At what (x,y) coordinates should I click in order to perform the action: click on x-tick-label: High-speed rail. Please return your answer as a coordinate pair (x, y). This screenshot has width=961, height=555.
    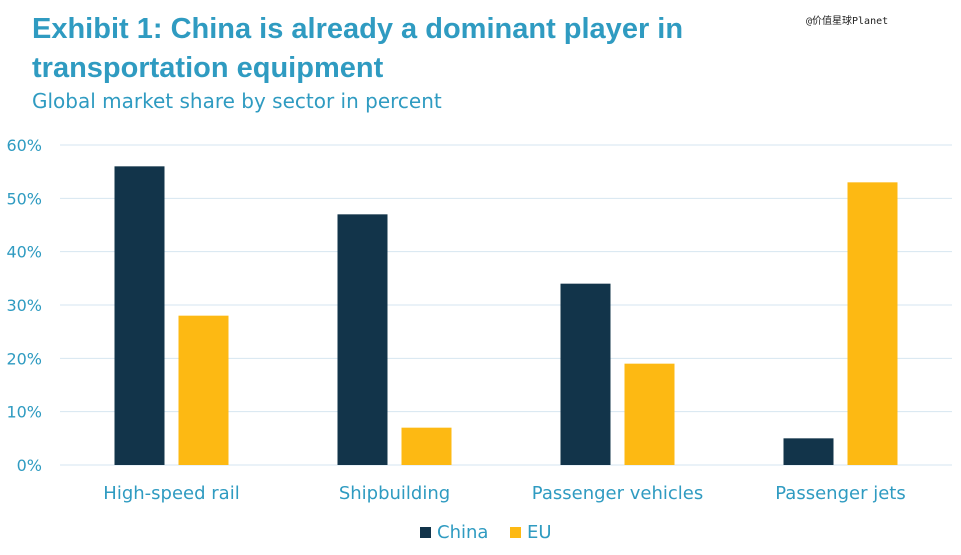
    Looking at the image, I should click on (171, 493).